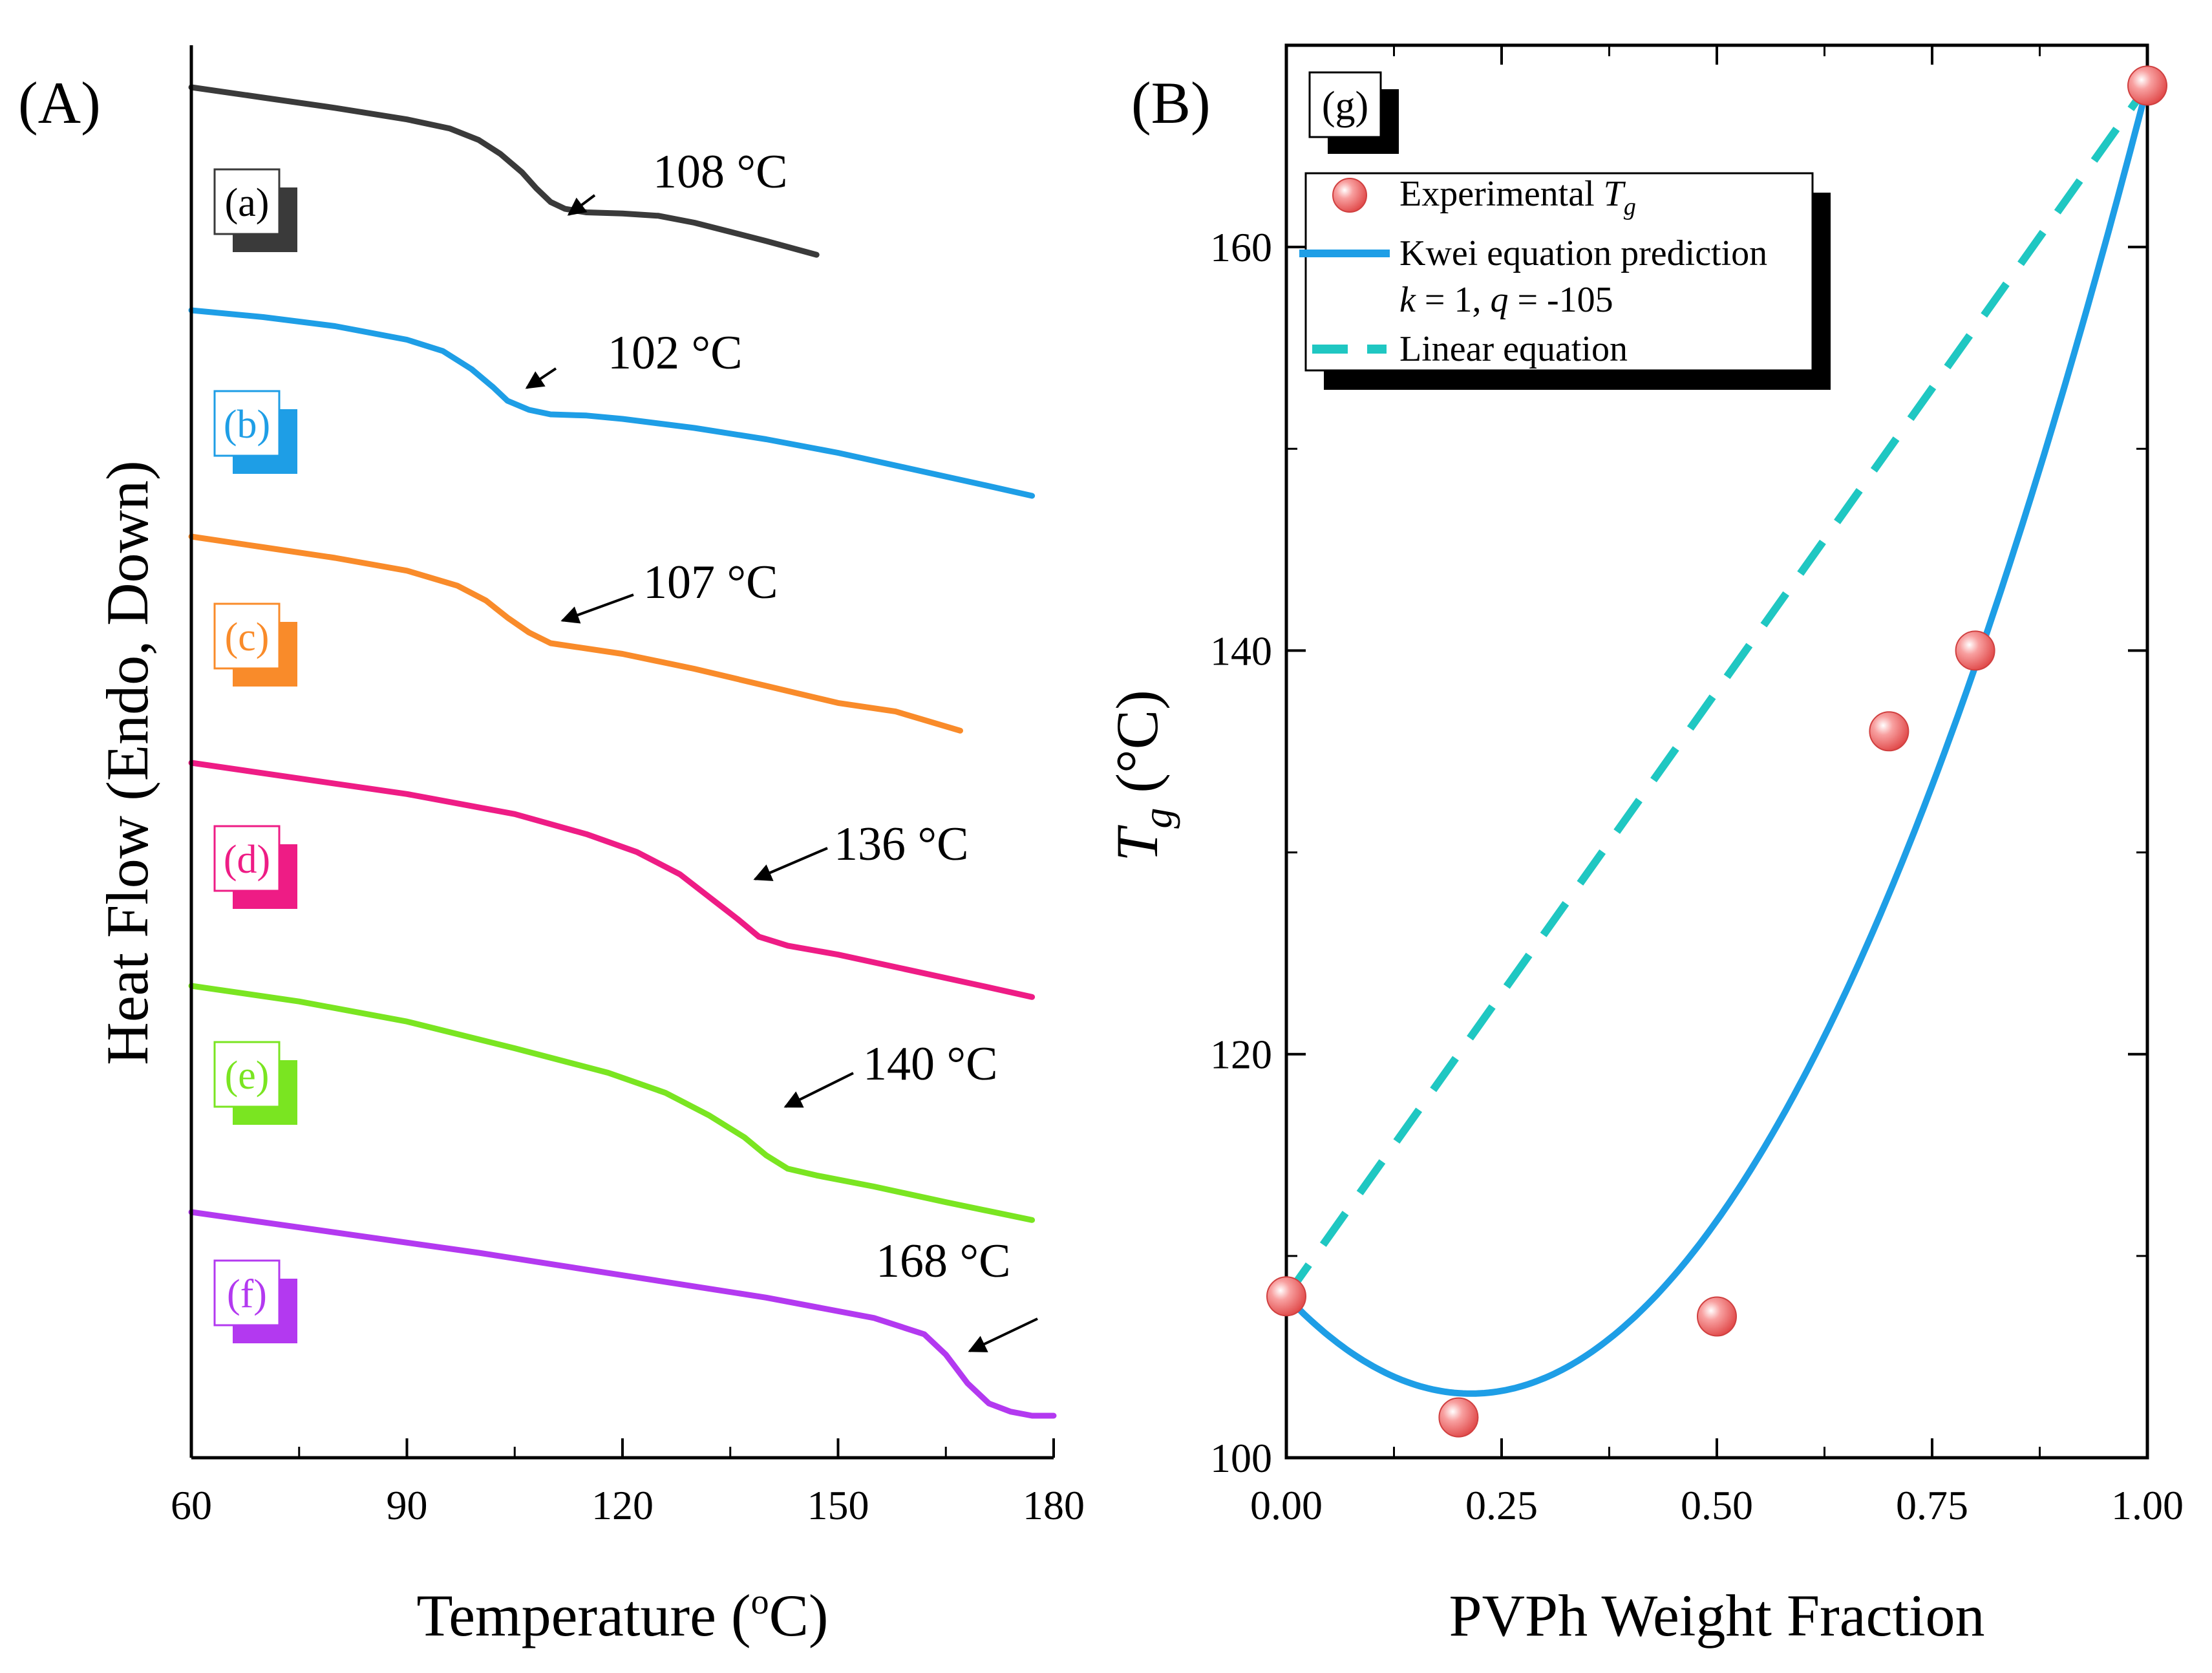 The image size is (2212, 1673). I want to click on tag-f: (f), so click(255, 1301).